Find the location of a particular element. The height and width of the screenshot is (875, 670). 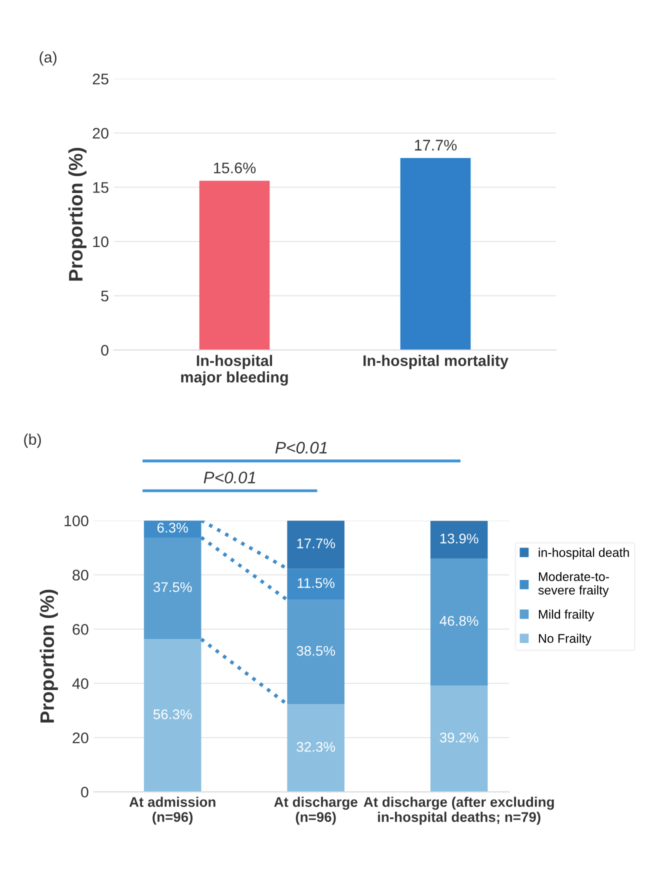

x-tick-label: At discharge (after excluding in-hospital deaths; n=79) is located at coordinates (459, 810).